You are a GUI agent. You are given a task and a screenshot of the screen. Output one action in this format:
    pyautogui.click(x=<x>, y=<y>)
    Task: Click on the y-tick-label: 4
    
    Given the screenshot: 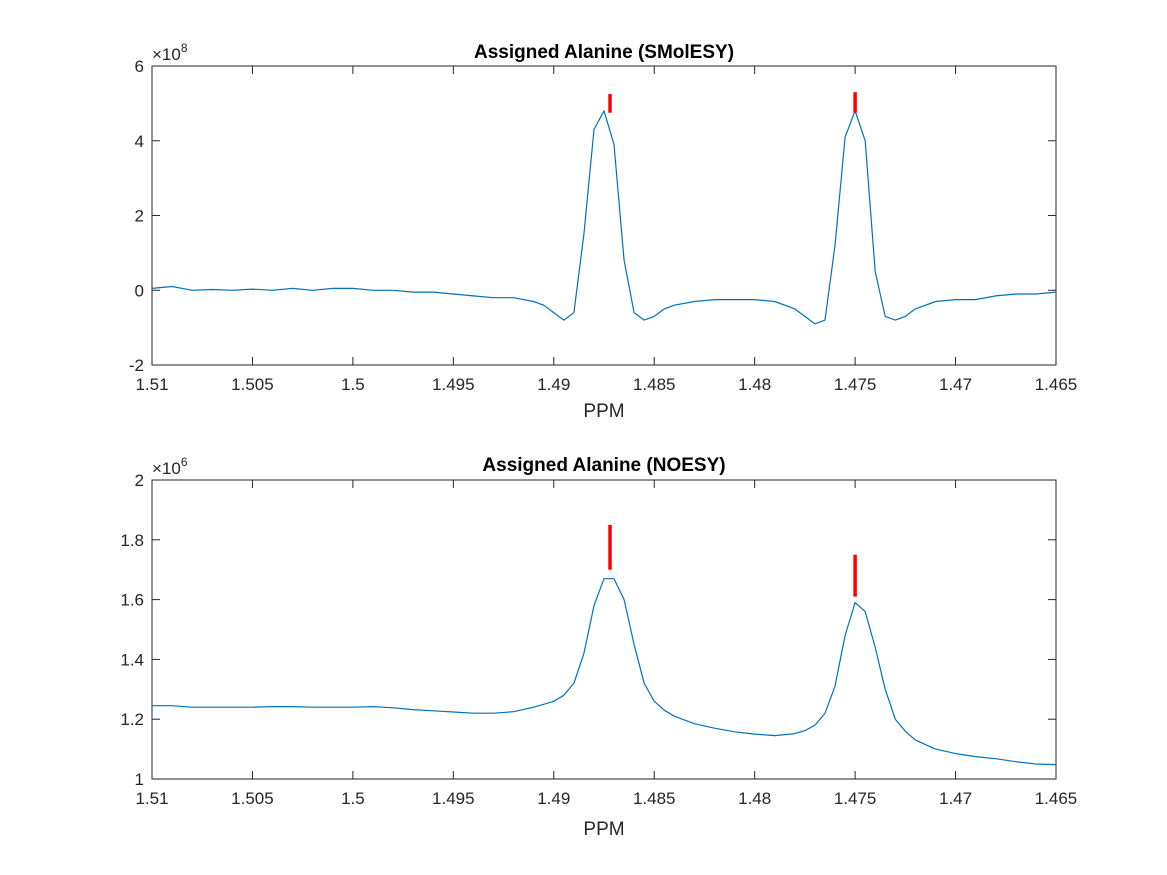 What is the action you would take?
    pyautogui.click(x=139, y=141)
    